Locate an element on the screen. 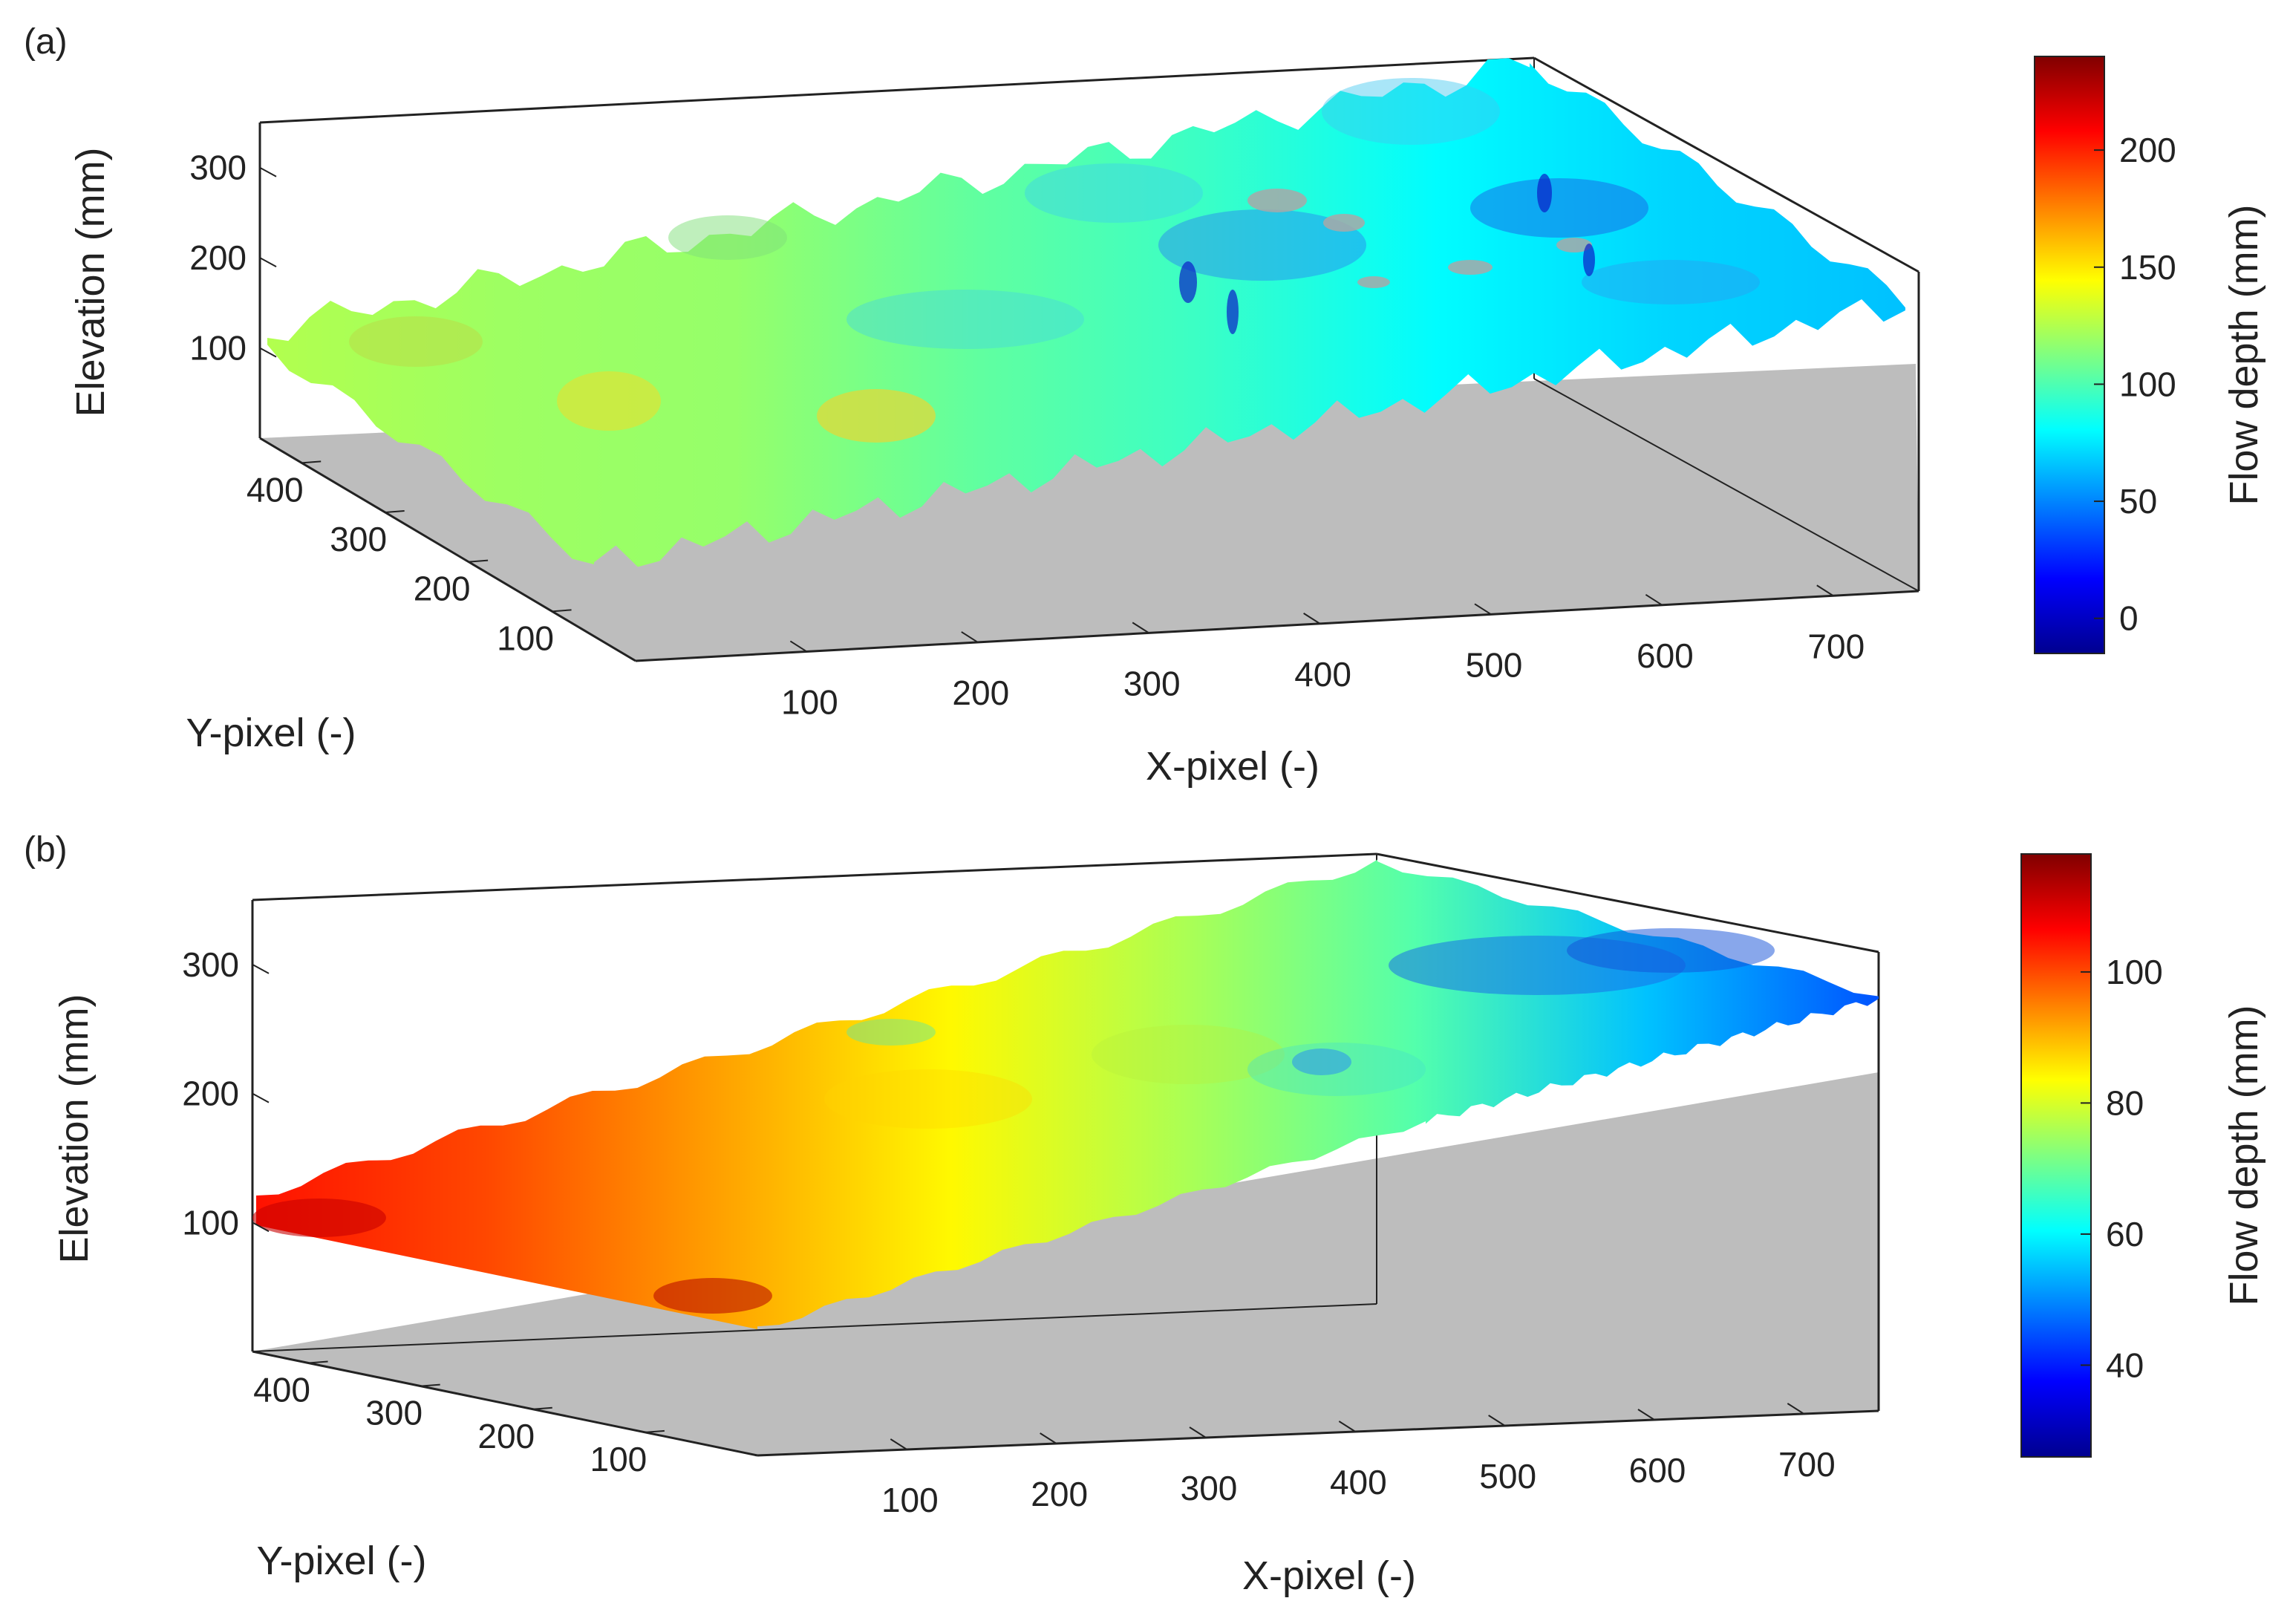  x-tick-label: 500 is located at coordinates (1507, 1477).